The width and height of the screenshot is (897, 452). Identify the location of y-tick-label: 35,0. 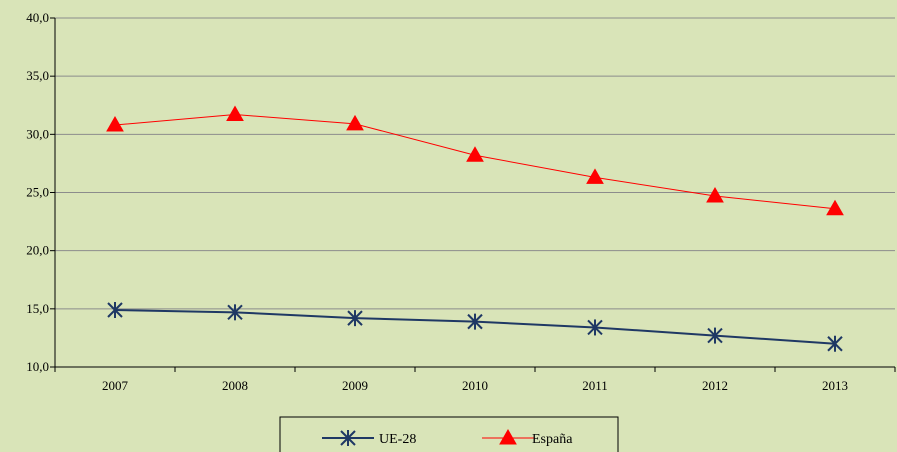
(37, 75).